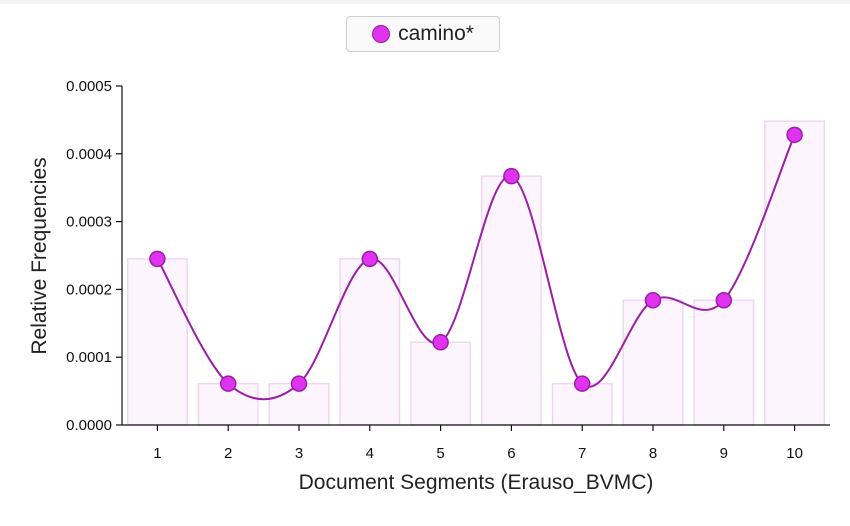 This screenshot has height=526, width=850. What do you see at coordinates (89, 357) in the screenshot?
I see `y-tick-label: 0.0001` at bounding box center [89, 357].